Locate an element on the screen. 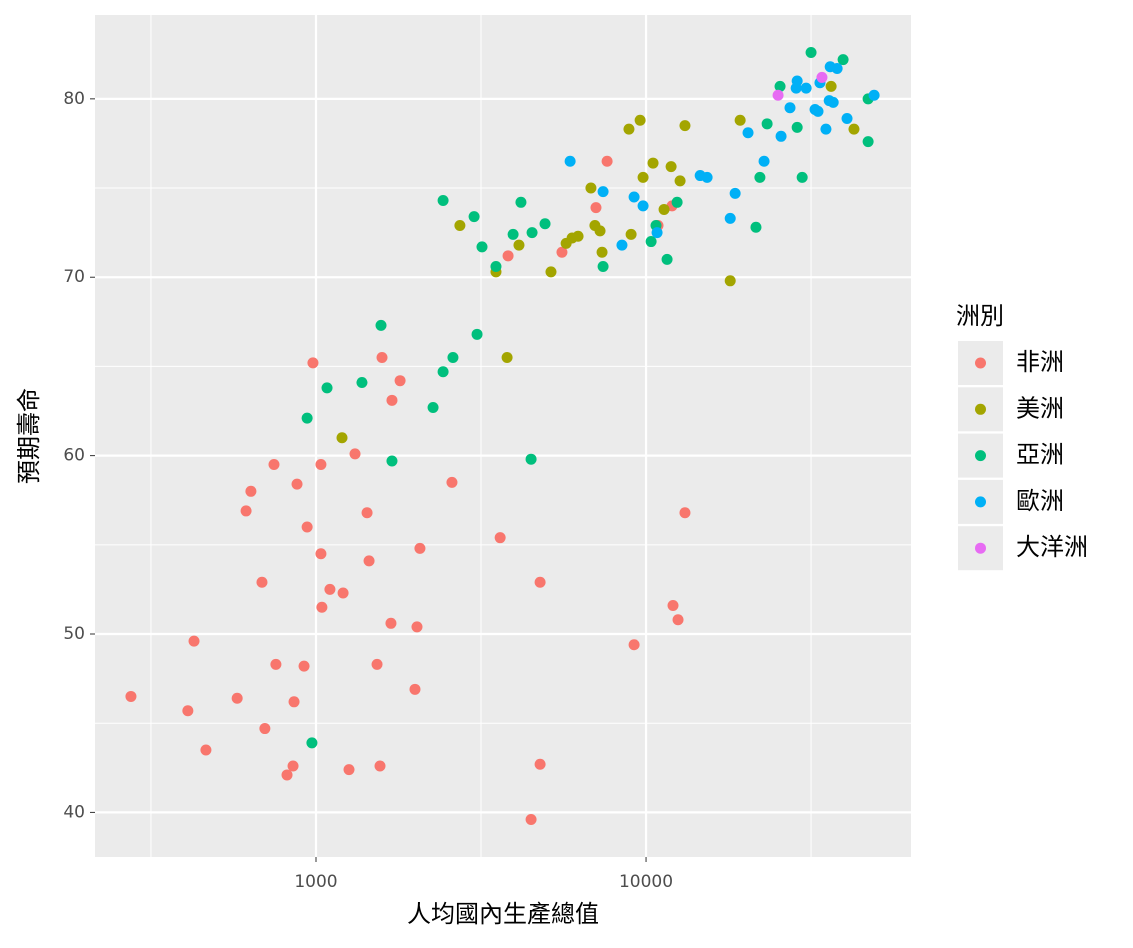 This screenshot has width=1133, height=948. y-tick-label: 50 is located at coordinates (74, 634).